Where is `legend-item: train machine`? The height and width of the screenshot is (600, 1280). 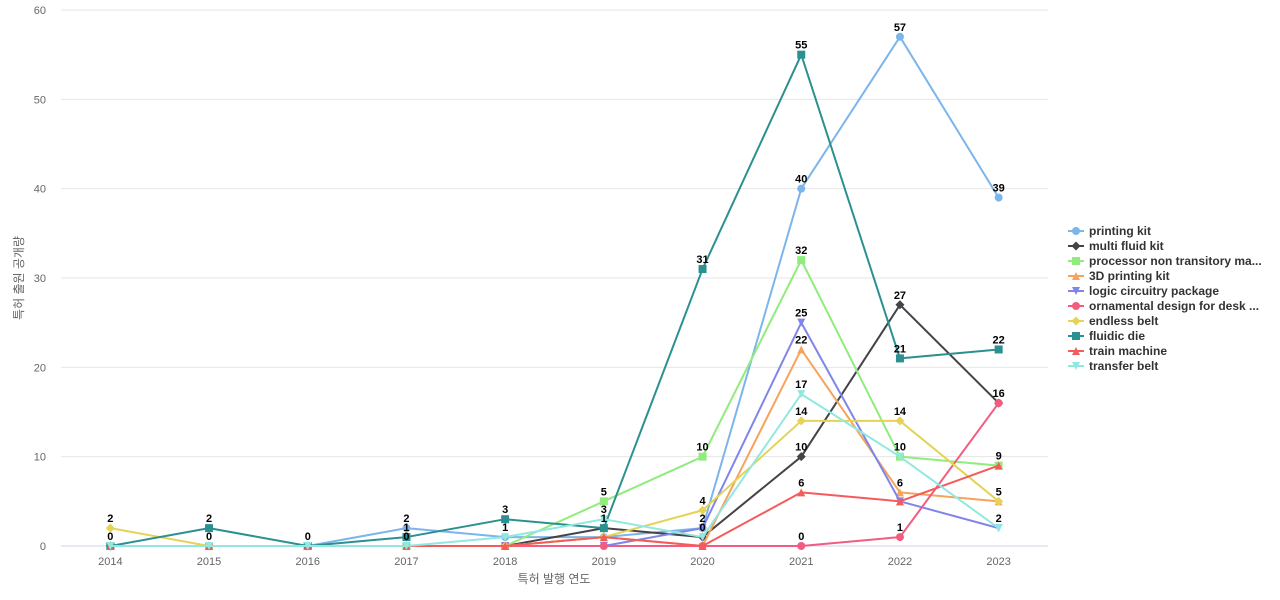
legend-item: train machine is located at coordinates (1117, 351).